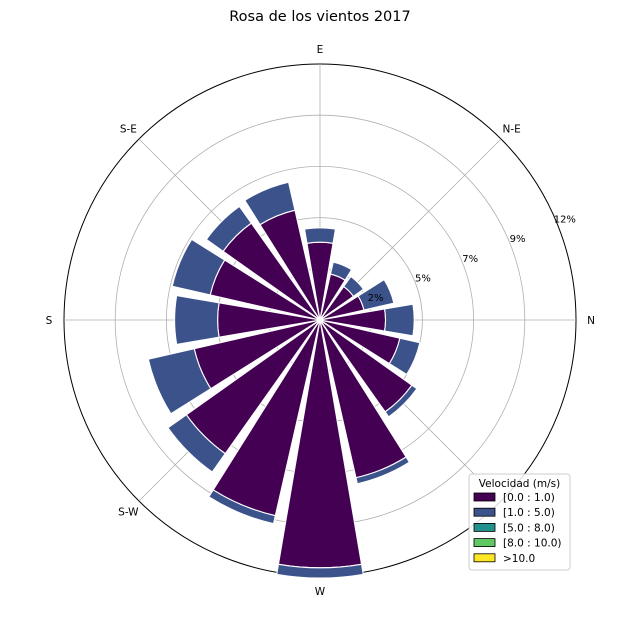 This screenshot has width=640, height=640. I want to click on legend-label: [5.0 : 8.0), so click(529, 528).